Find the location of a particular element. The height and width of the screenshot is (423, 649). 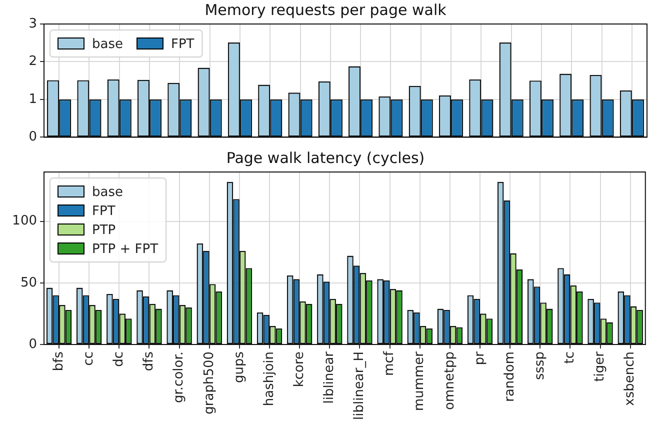

x-tick-label: tc is located at coordinates (570, 357).